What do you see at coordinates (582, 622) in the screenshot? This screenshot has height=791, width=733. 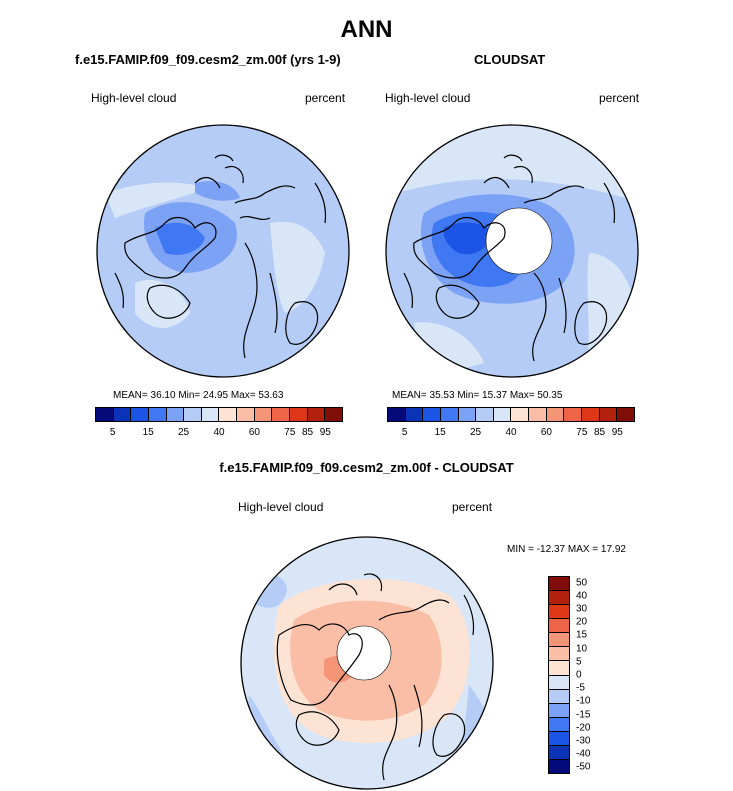 I see `colorbar-tick-label: 20` at bounding box center [582, 622].